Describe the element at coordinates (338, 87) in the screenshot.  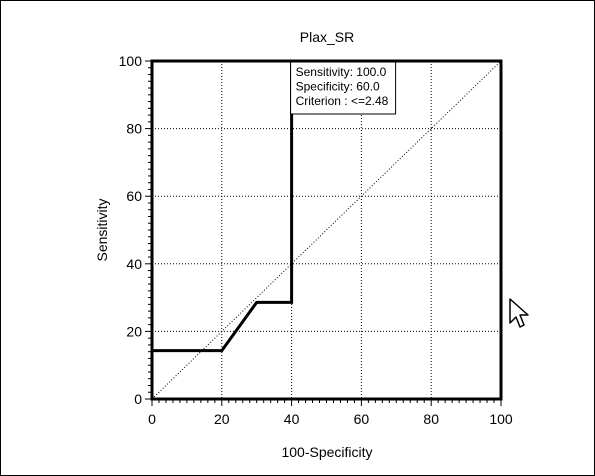
I see `annotation-line-2: Specificity: 60.0` at that location.